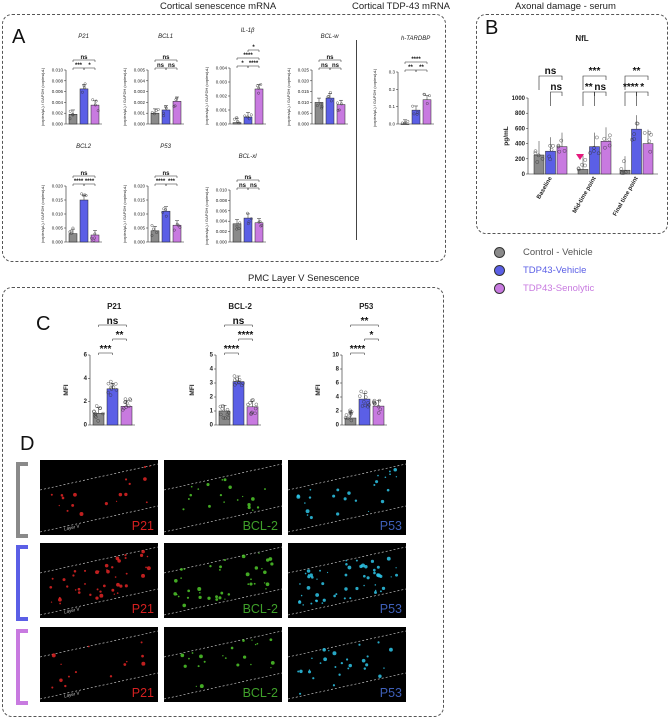 This screenshot has width=669, height=719. What do you see at coordinates (390, 693) in the screenshot?
I see `stain-label: P53` at bounding box center [390, 693].